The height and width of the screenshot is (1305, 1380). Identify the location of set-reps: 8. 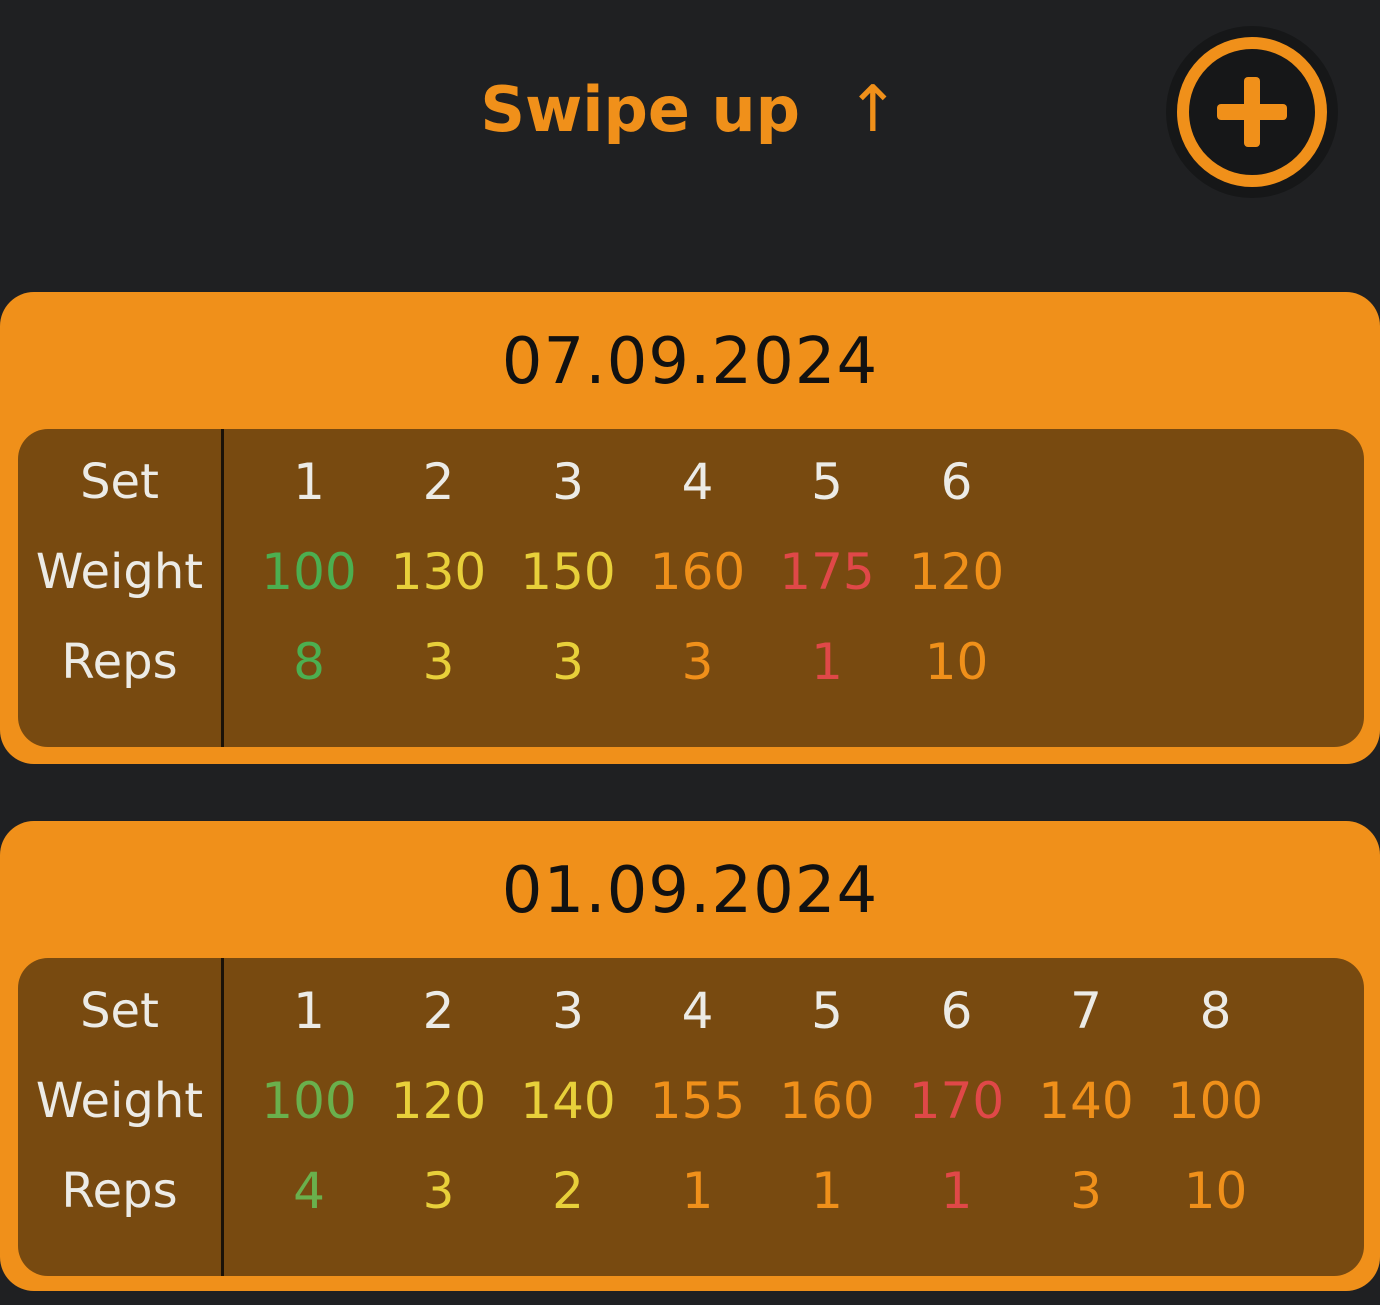
(309, 662).